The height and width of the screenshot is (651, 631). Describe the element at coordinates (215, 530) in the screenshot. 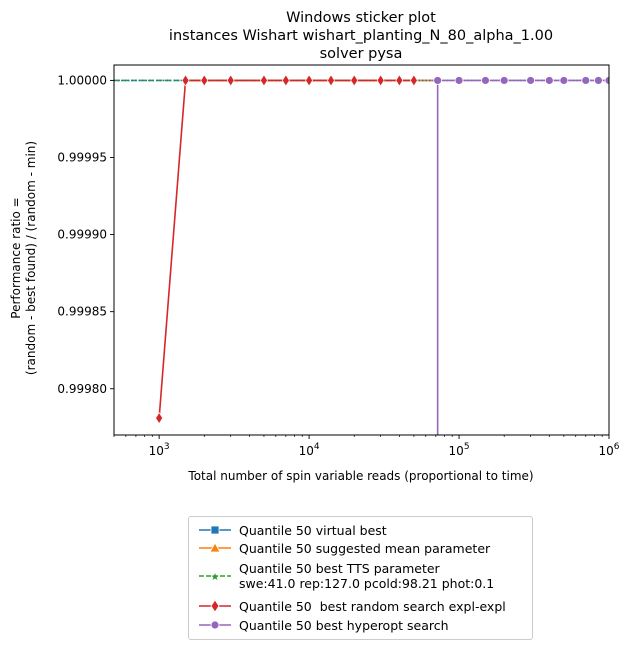

I see `legend-square-marker` at that location.